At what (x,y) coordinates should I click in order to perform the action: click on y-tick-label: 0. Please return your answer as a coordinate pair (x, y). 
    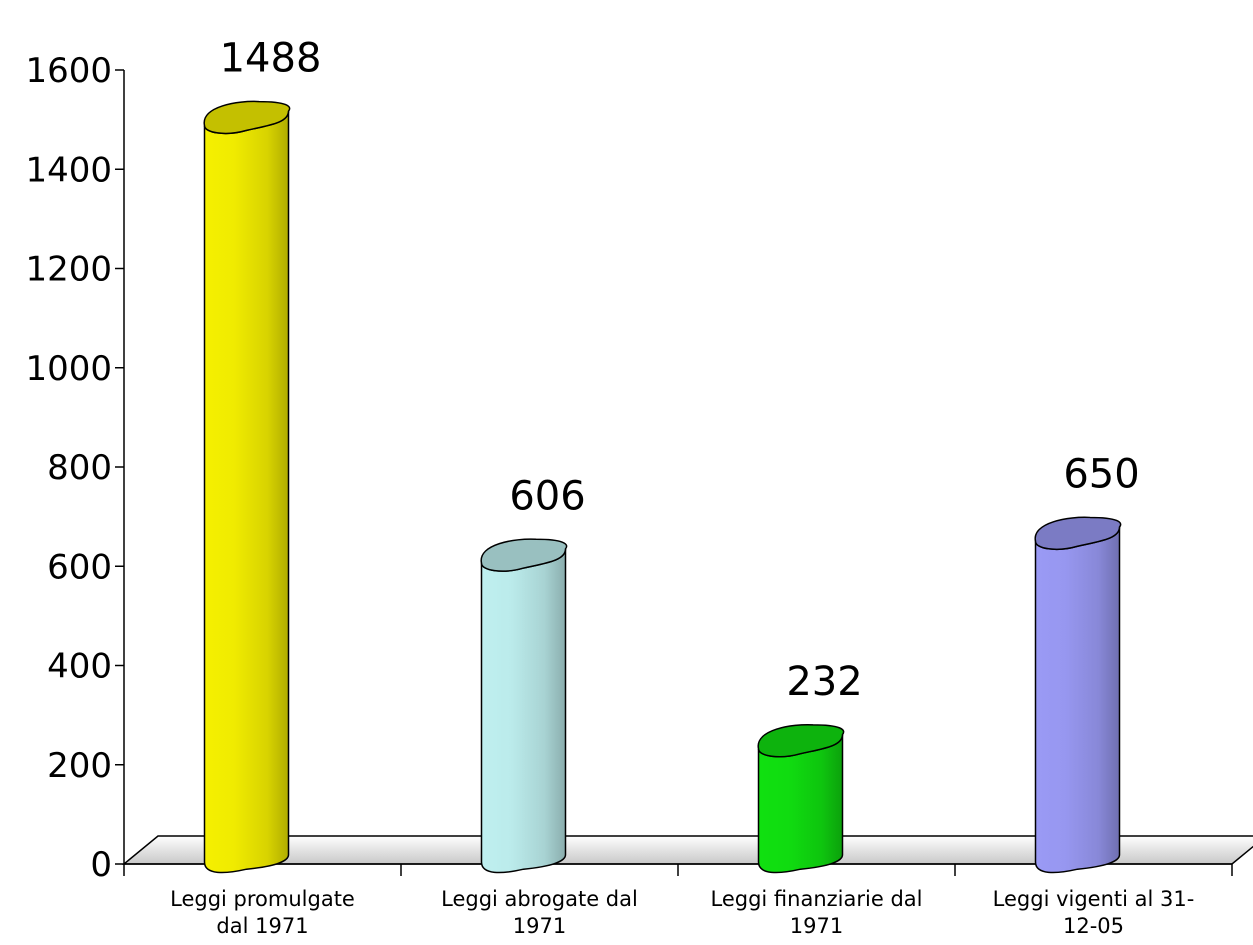
    Looking at the image, I should click on (101, 865).